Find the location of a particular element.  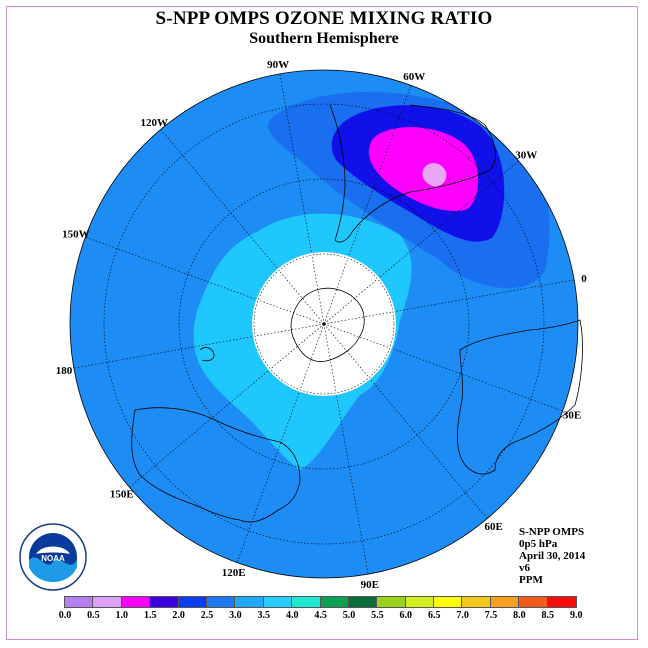

noaa-logo-bird is located at coordinates (53, 550).